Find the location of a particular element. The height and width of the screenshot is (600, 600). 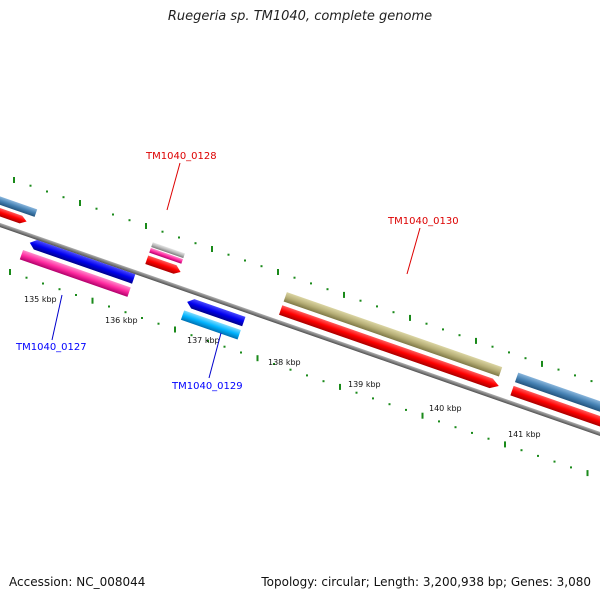

cds-steelblue-left is located at coordinates (19, 201).